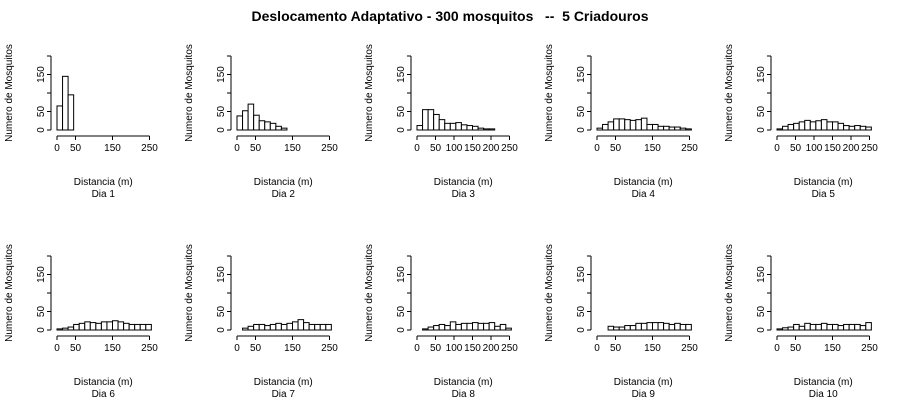  I want to click on panel-subtitle: Dia 6, so click(104, 394).